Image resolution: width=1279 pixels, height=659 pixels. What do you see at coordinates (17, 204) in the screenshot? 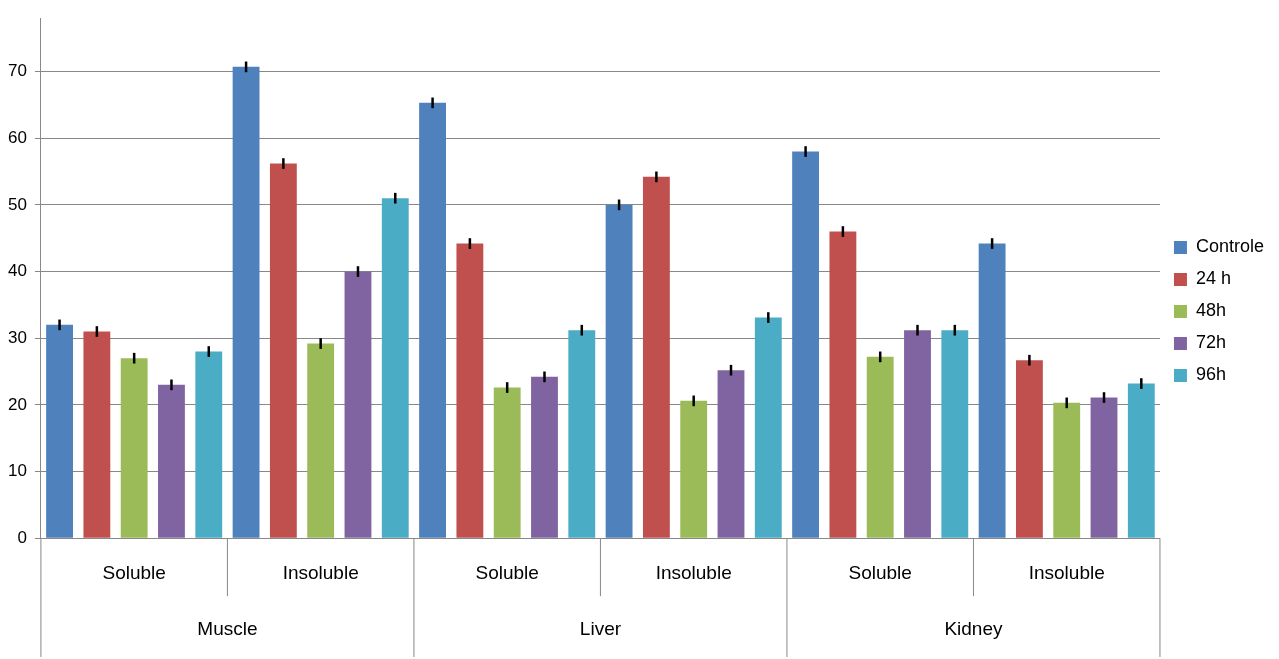
I see `y-tick-label: 50` at bounding box center [17, 204].